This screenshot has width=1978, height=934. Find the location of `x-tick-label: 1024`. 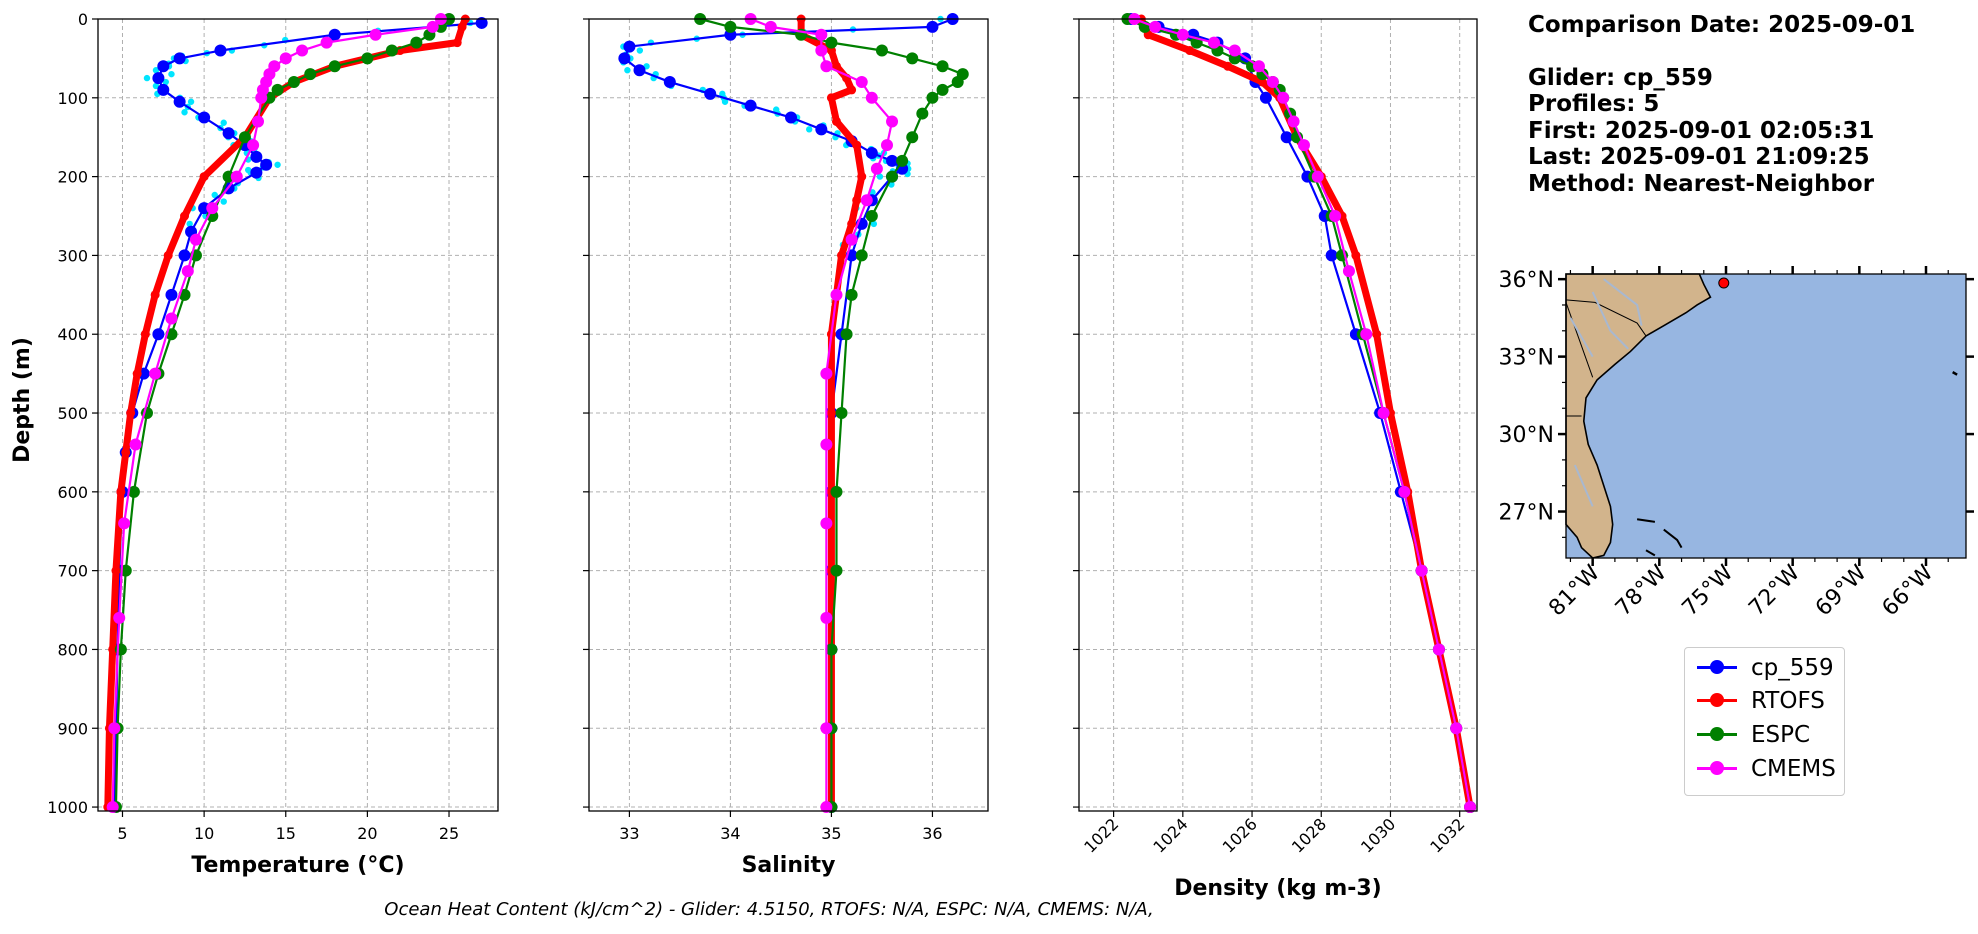

x-tick-label: 1024 is located at coordinates (1170, 835).